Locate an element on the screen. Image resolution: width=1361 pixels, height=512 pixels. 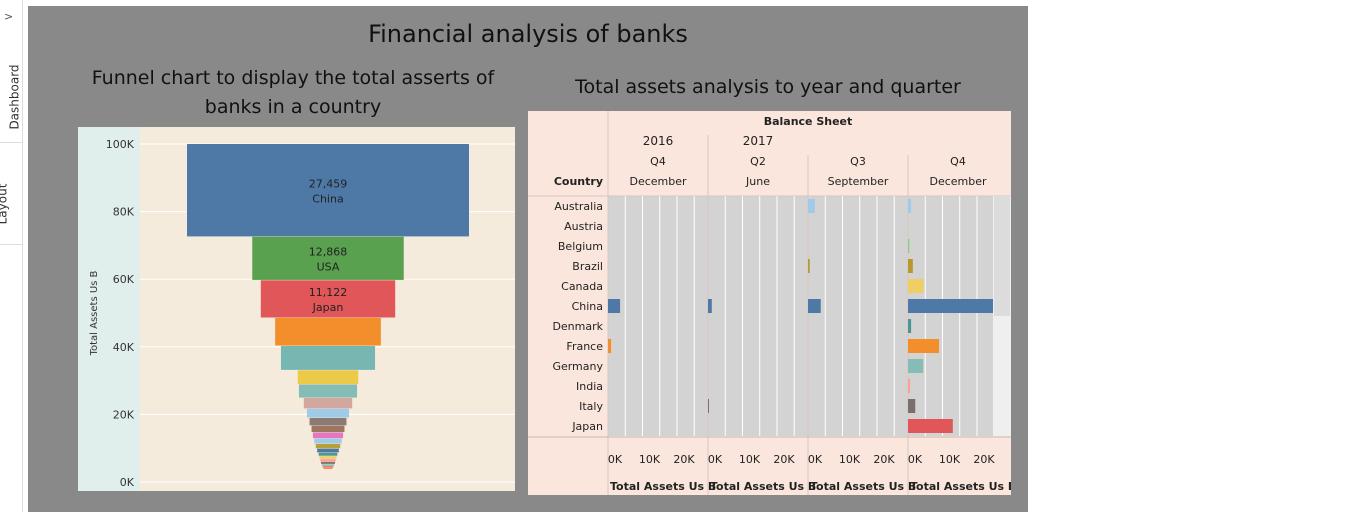
funnel-y-tick-label: 60K is located at coordinates (124, 279).